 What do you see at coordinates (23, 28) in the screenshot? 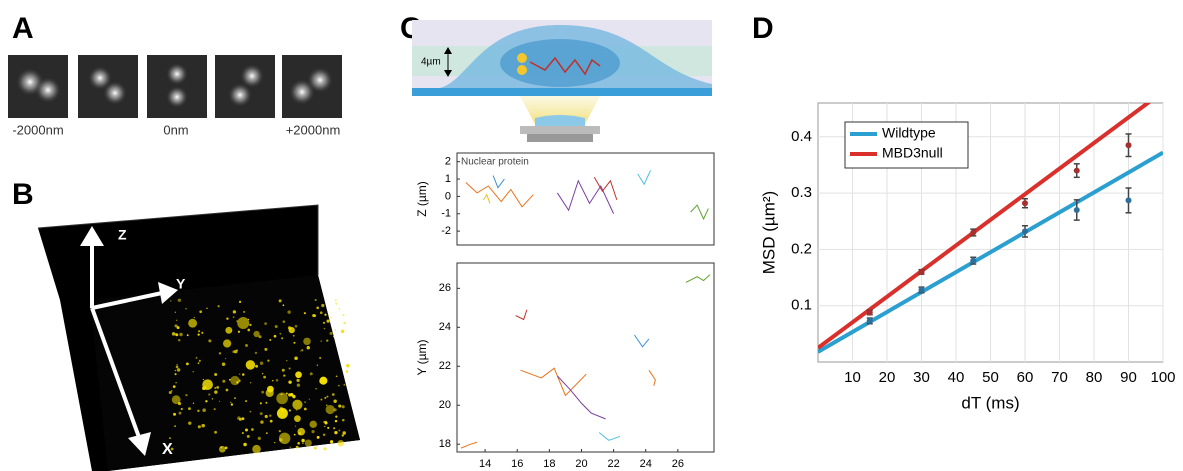
I see `panel-label: A` at bounding box center [23, 28].